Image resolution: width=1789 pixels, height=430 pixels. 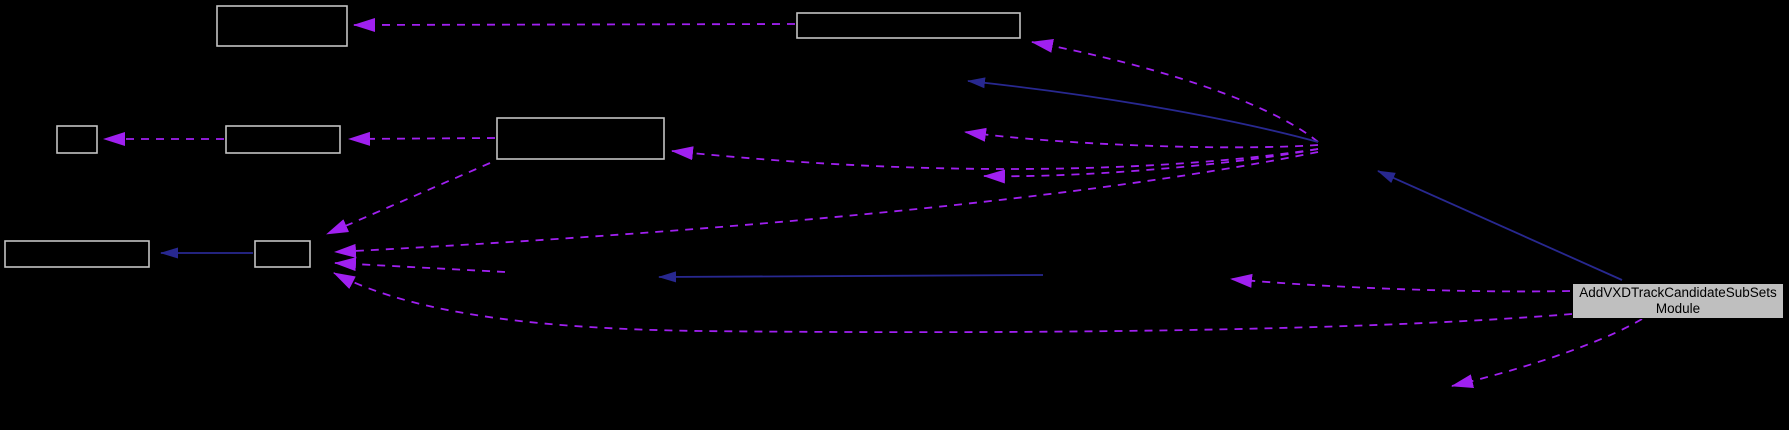 I want to click on edge-hidden-to-node7-mid, so click(x=420, y=265).